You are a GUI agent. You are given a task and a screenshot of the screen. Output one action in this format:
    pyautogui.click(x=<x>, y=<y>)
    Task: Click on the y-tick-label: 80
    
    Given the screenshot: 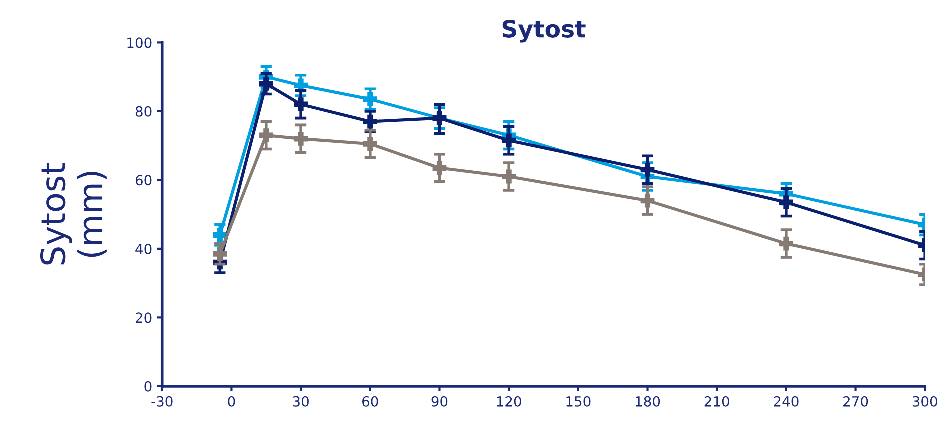 What is the action you would take?
    pyautogui.click(x=144, y=111)
    